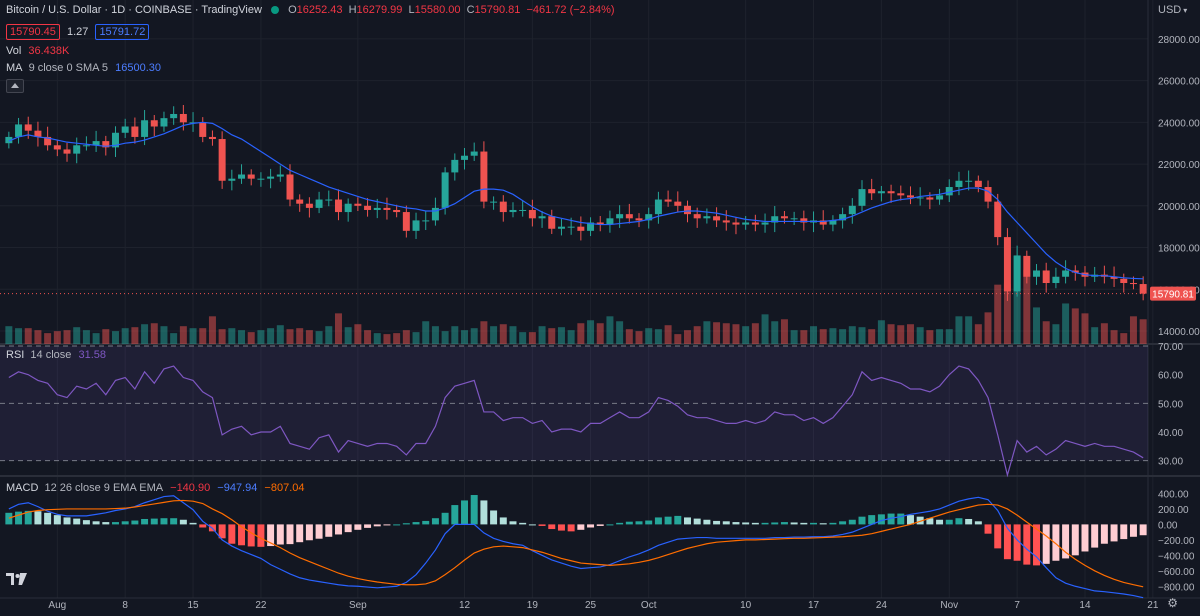 This screenshot has width=1200, height=616. I want to click on high-label: H, so click(352, 10).